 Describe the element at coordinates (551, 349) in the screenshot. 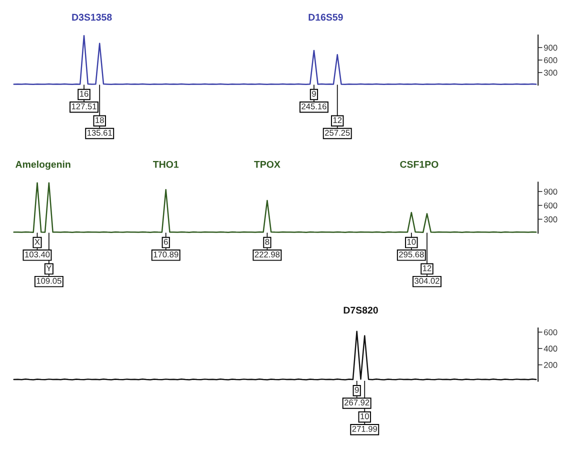

I see `y-tick-label: 400` at that location.